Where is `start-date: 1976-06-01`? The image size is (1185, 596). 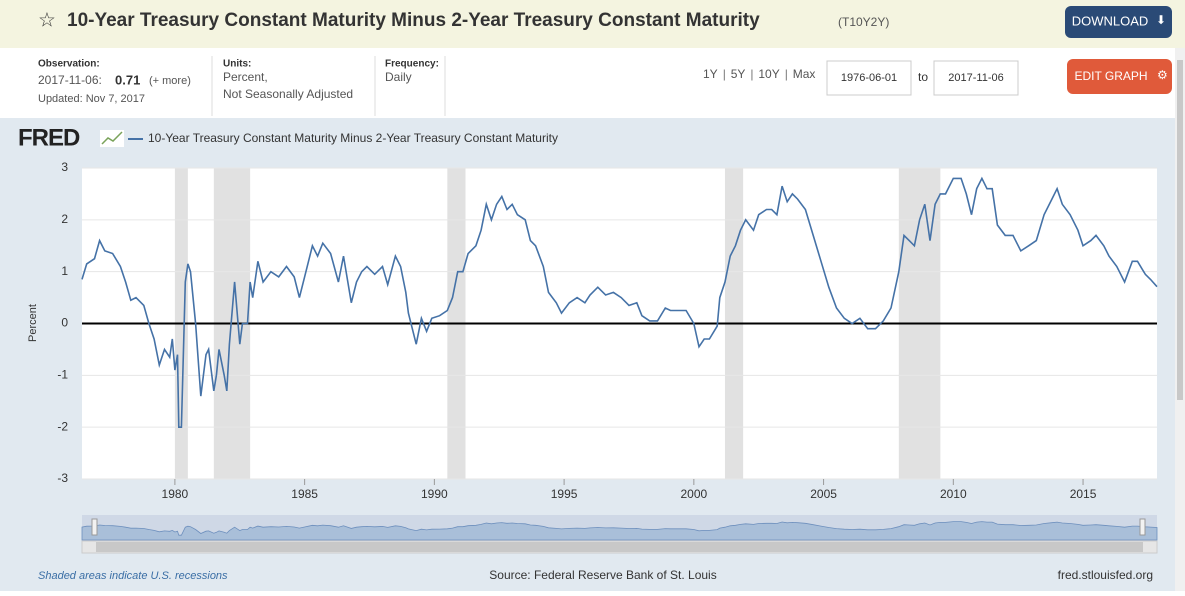 start-date: 1976-06-01 is located at coordinates (869, 78).